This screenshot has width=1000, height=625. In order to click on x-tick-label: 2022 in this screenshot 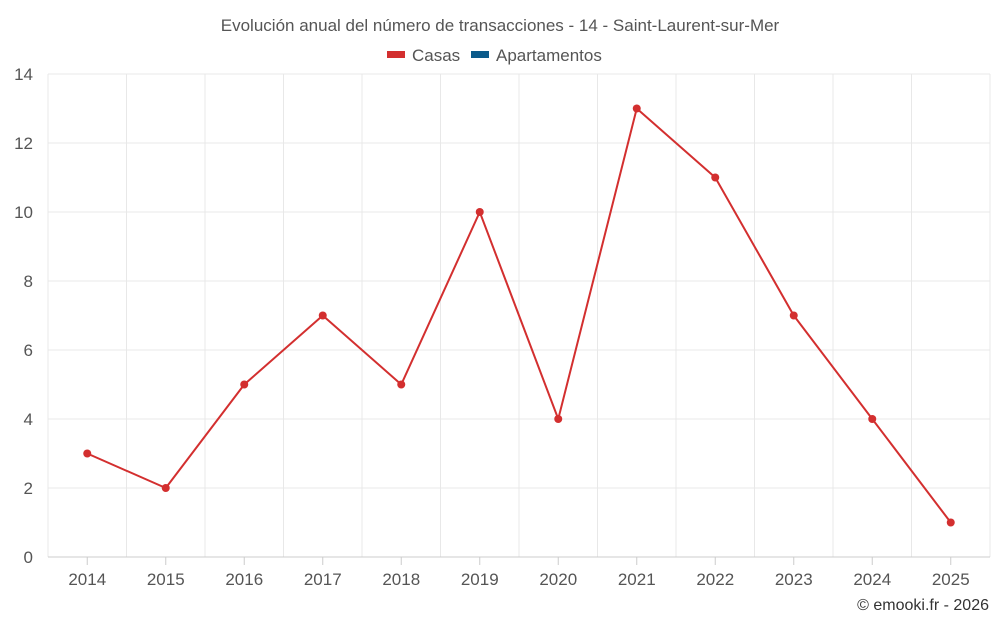, I will do `click(715, 579)`.